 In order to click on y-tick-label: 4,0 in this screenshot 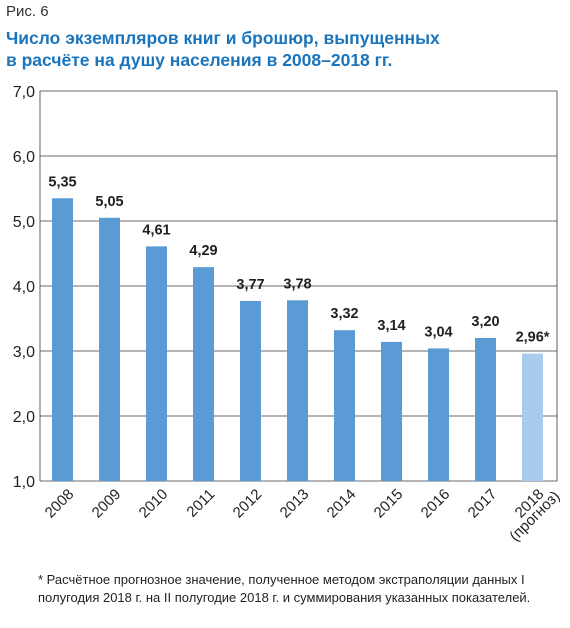, I will do `click(24, 287)`.